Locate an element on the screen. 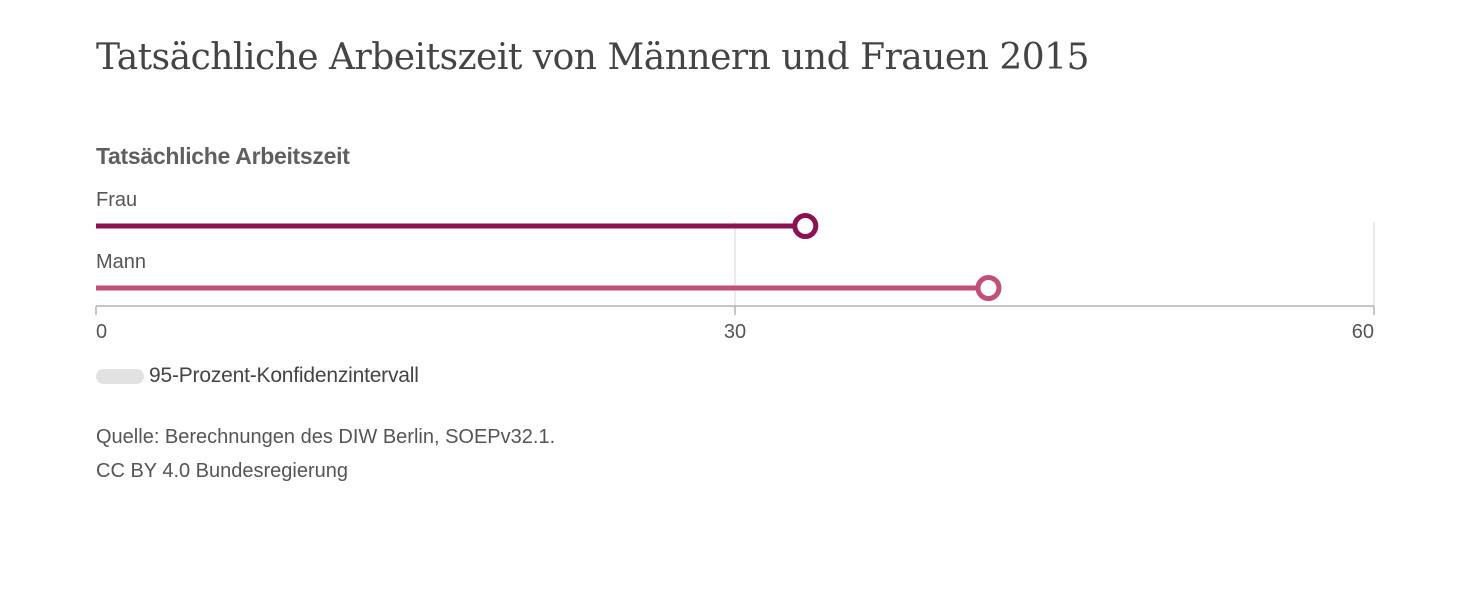 This screenshot has width=1474, height=593. x-tick-label: 0 is located at coordinates (101, 332).